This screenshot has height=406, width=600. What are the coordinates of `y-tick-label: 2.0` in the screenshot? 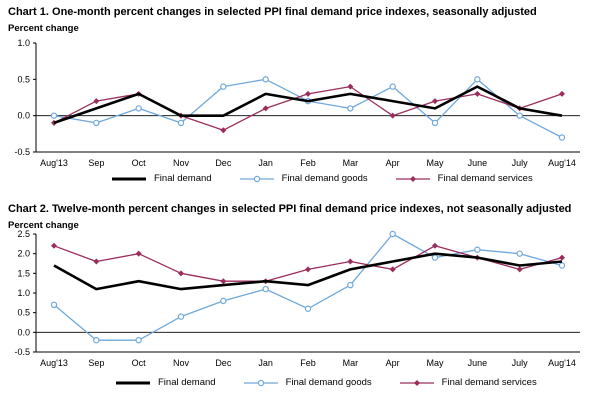 It's located at (23, 254).